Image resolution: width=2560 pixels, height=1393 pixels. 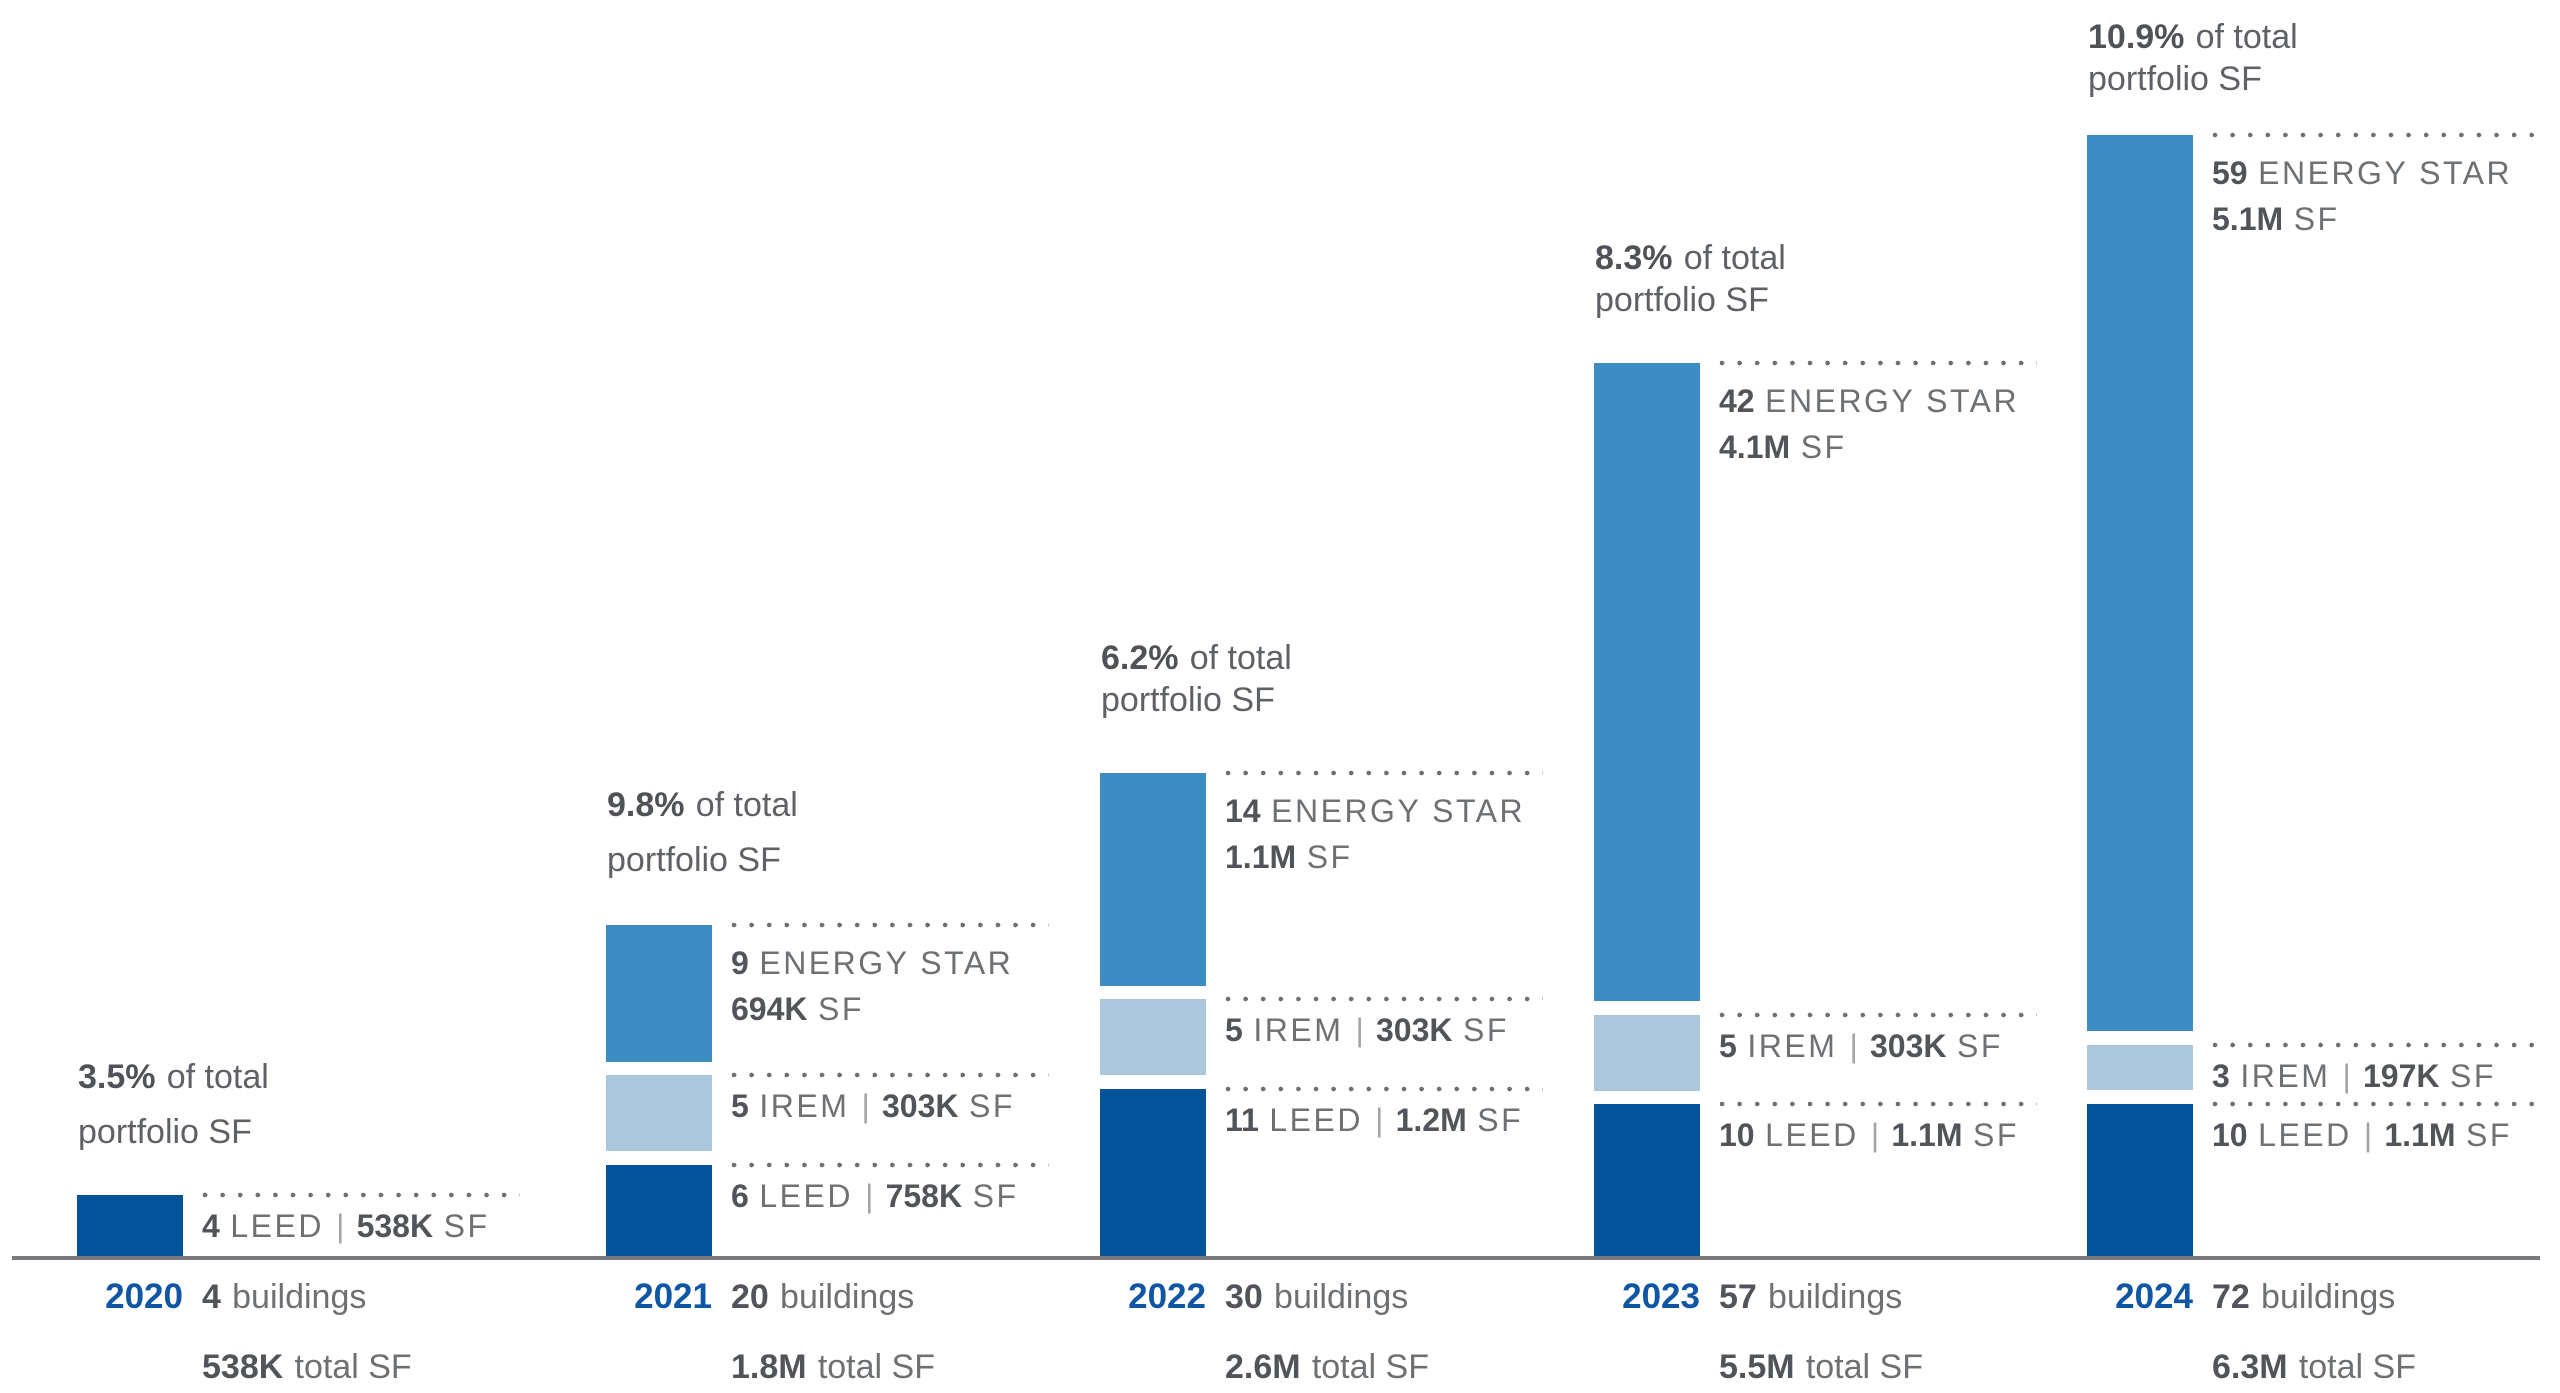 What do you see at coordinates (1153, 1172) in the screenshot?
I see `bar-segment-leed-2022` at bounding box center [1153, 1172].